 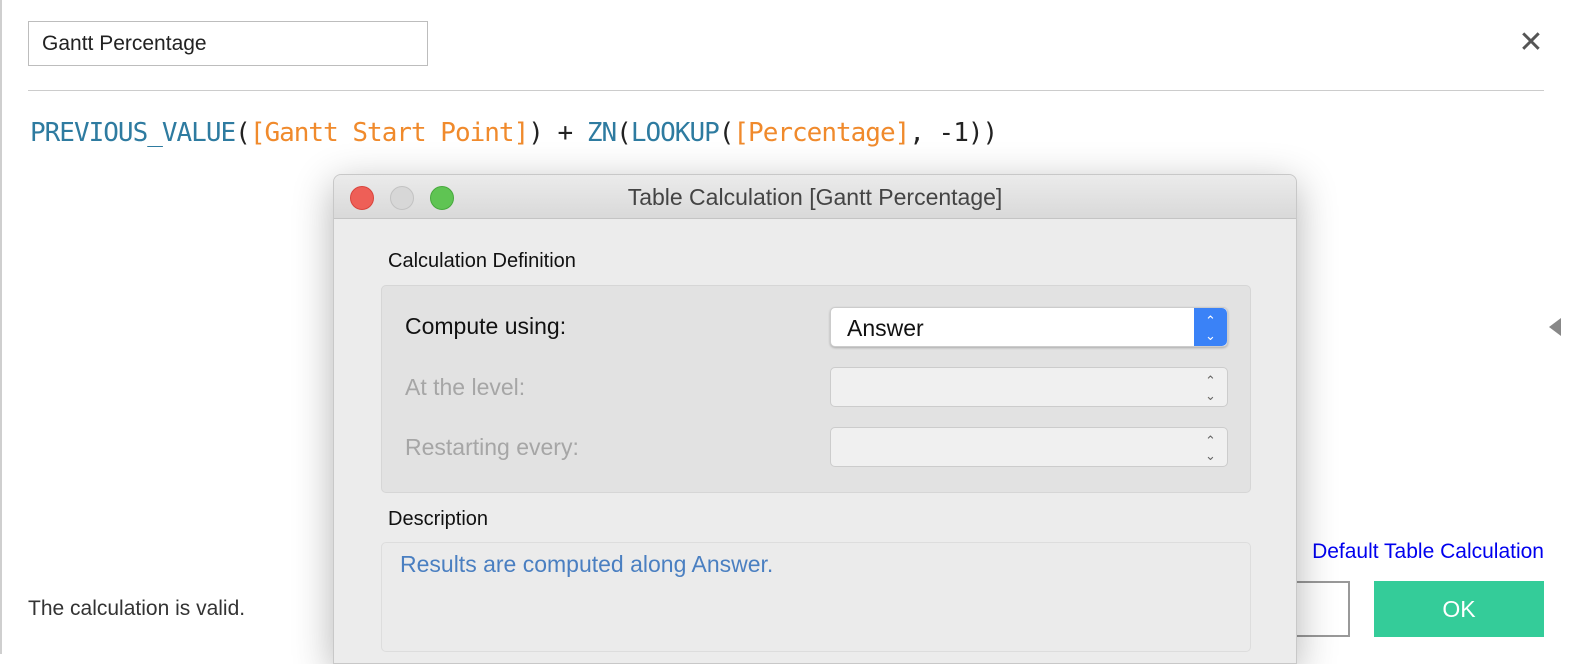 I want to click on dialog-title: Table Calculation [Gantt Percentage], so click(x=815, y=197).